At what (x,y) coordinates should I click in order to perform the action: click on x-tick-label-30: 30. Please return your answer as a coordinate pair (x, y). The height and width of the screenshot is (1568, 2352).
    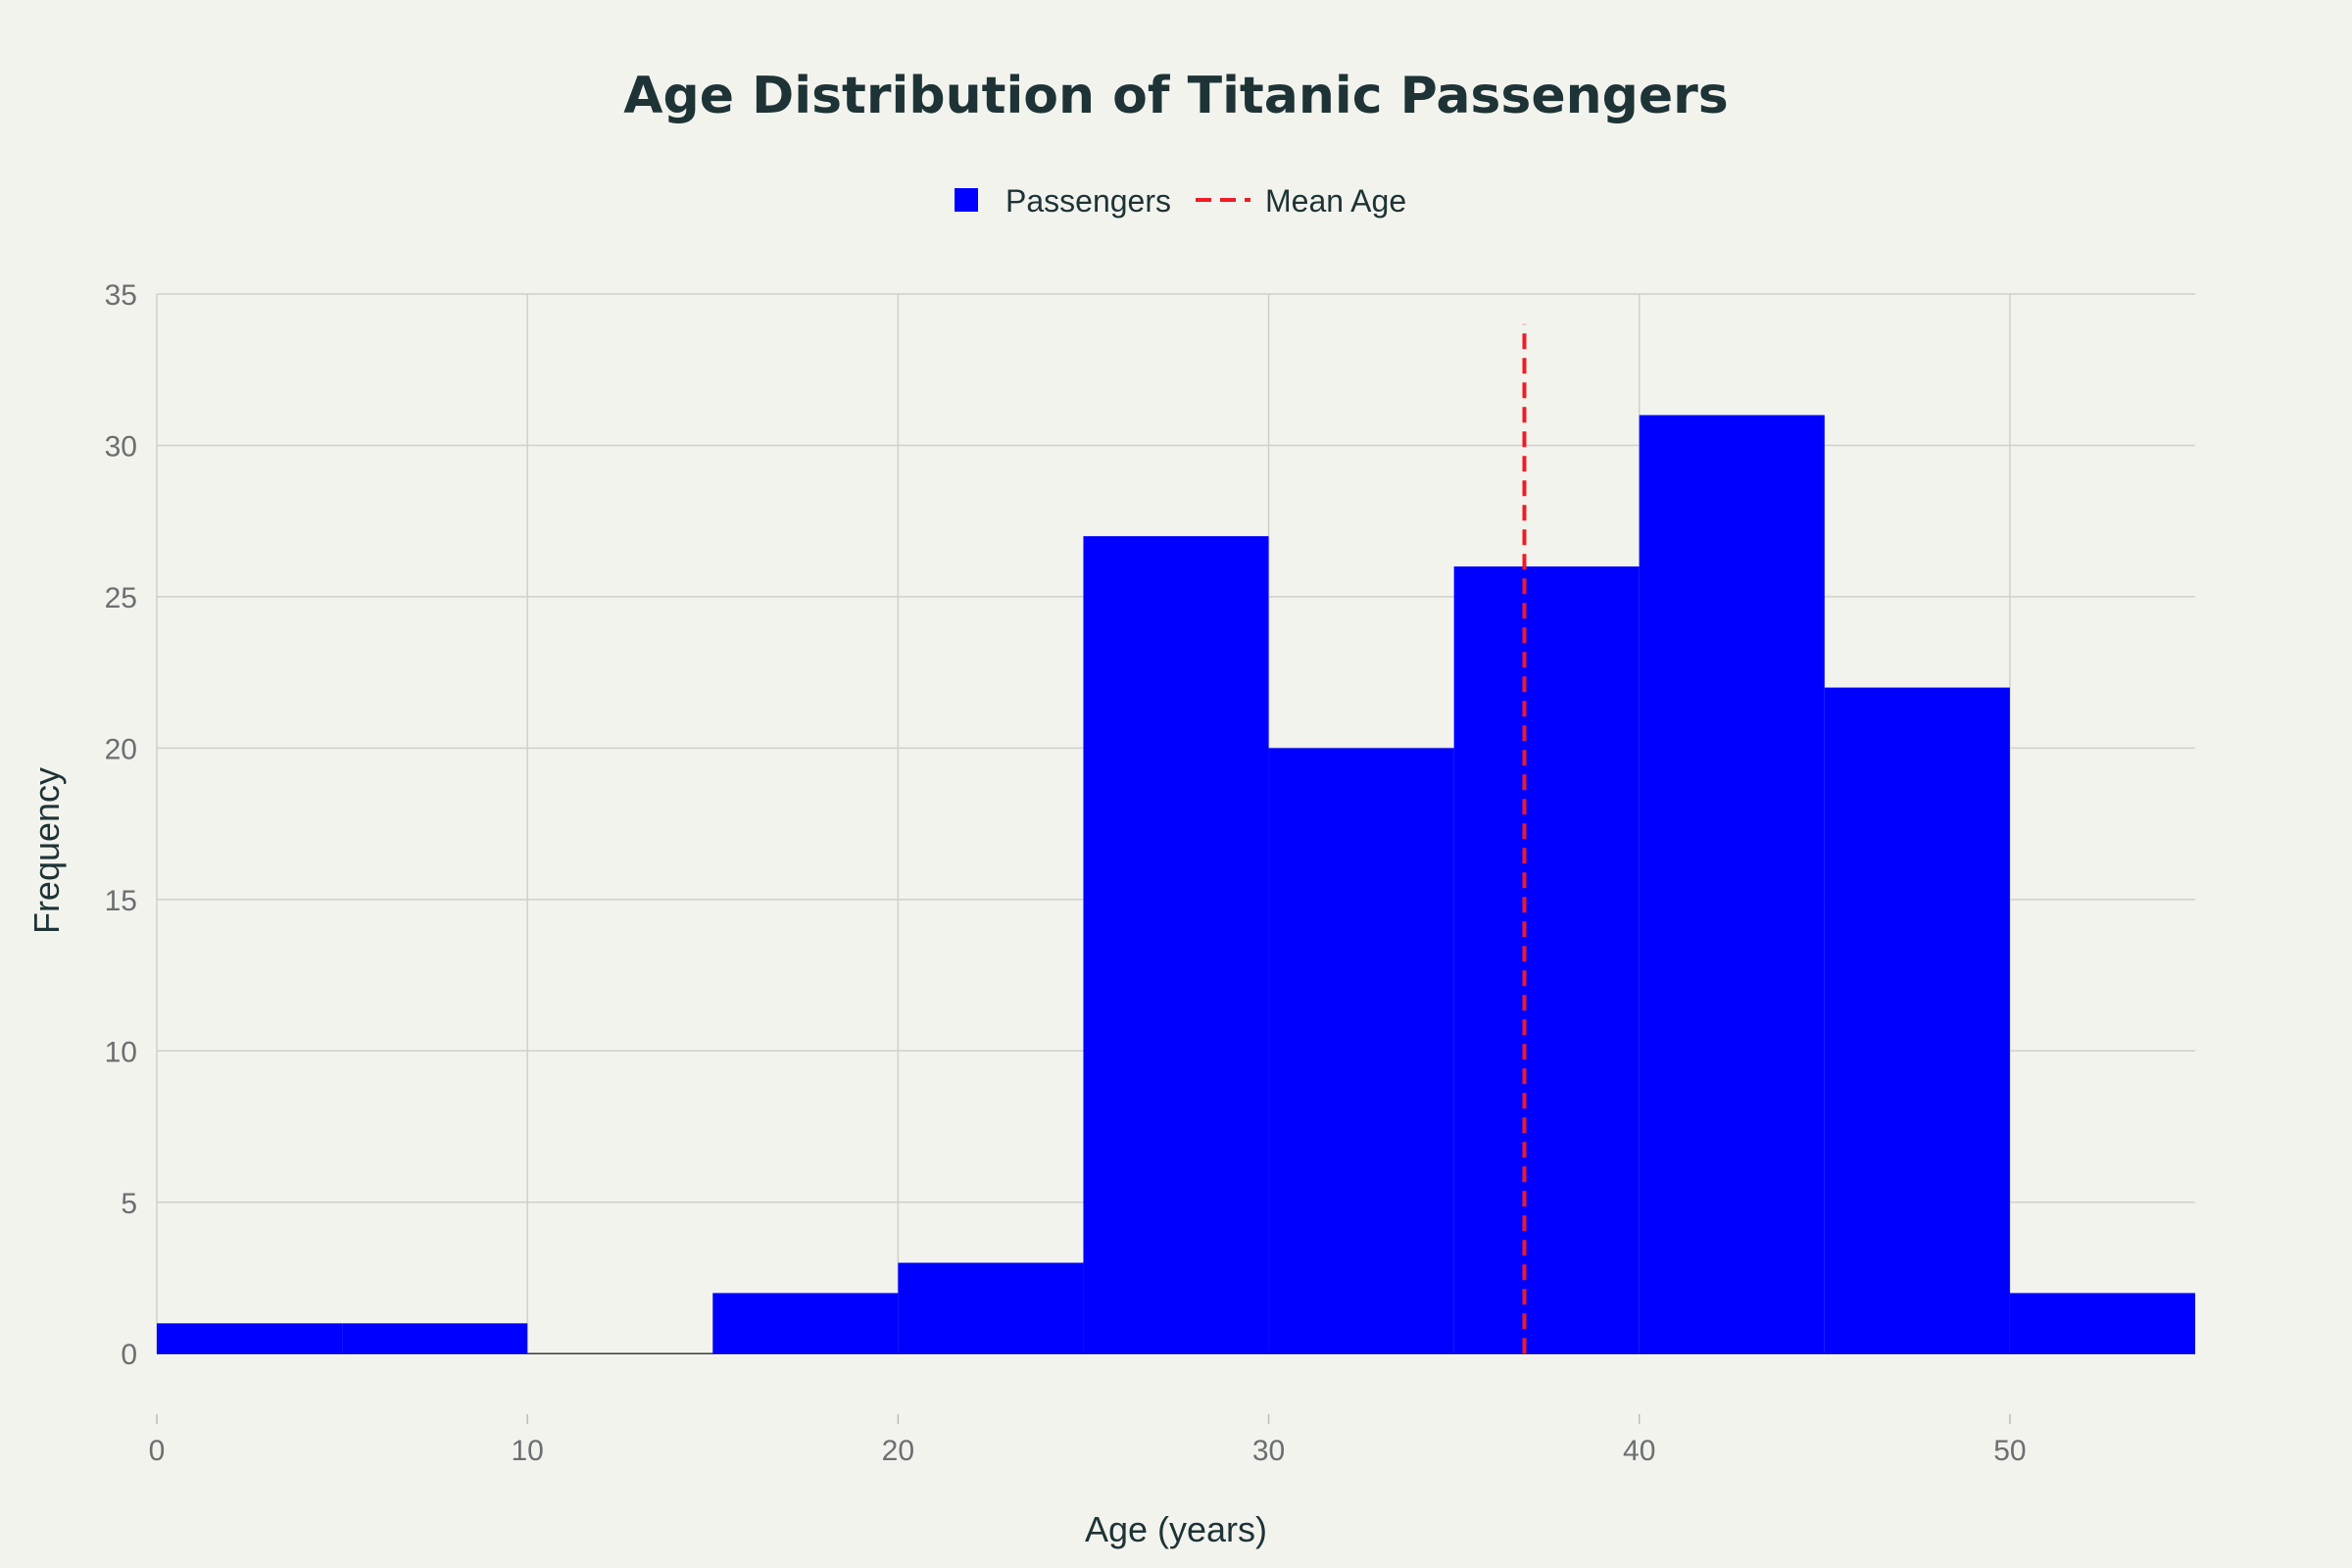
    Looking at the image, I should click on (1268, 1451).